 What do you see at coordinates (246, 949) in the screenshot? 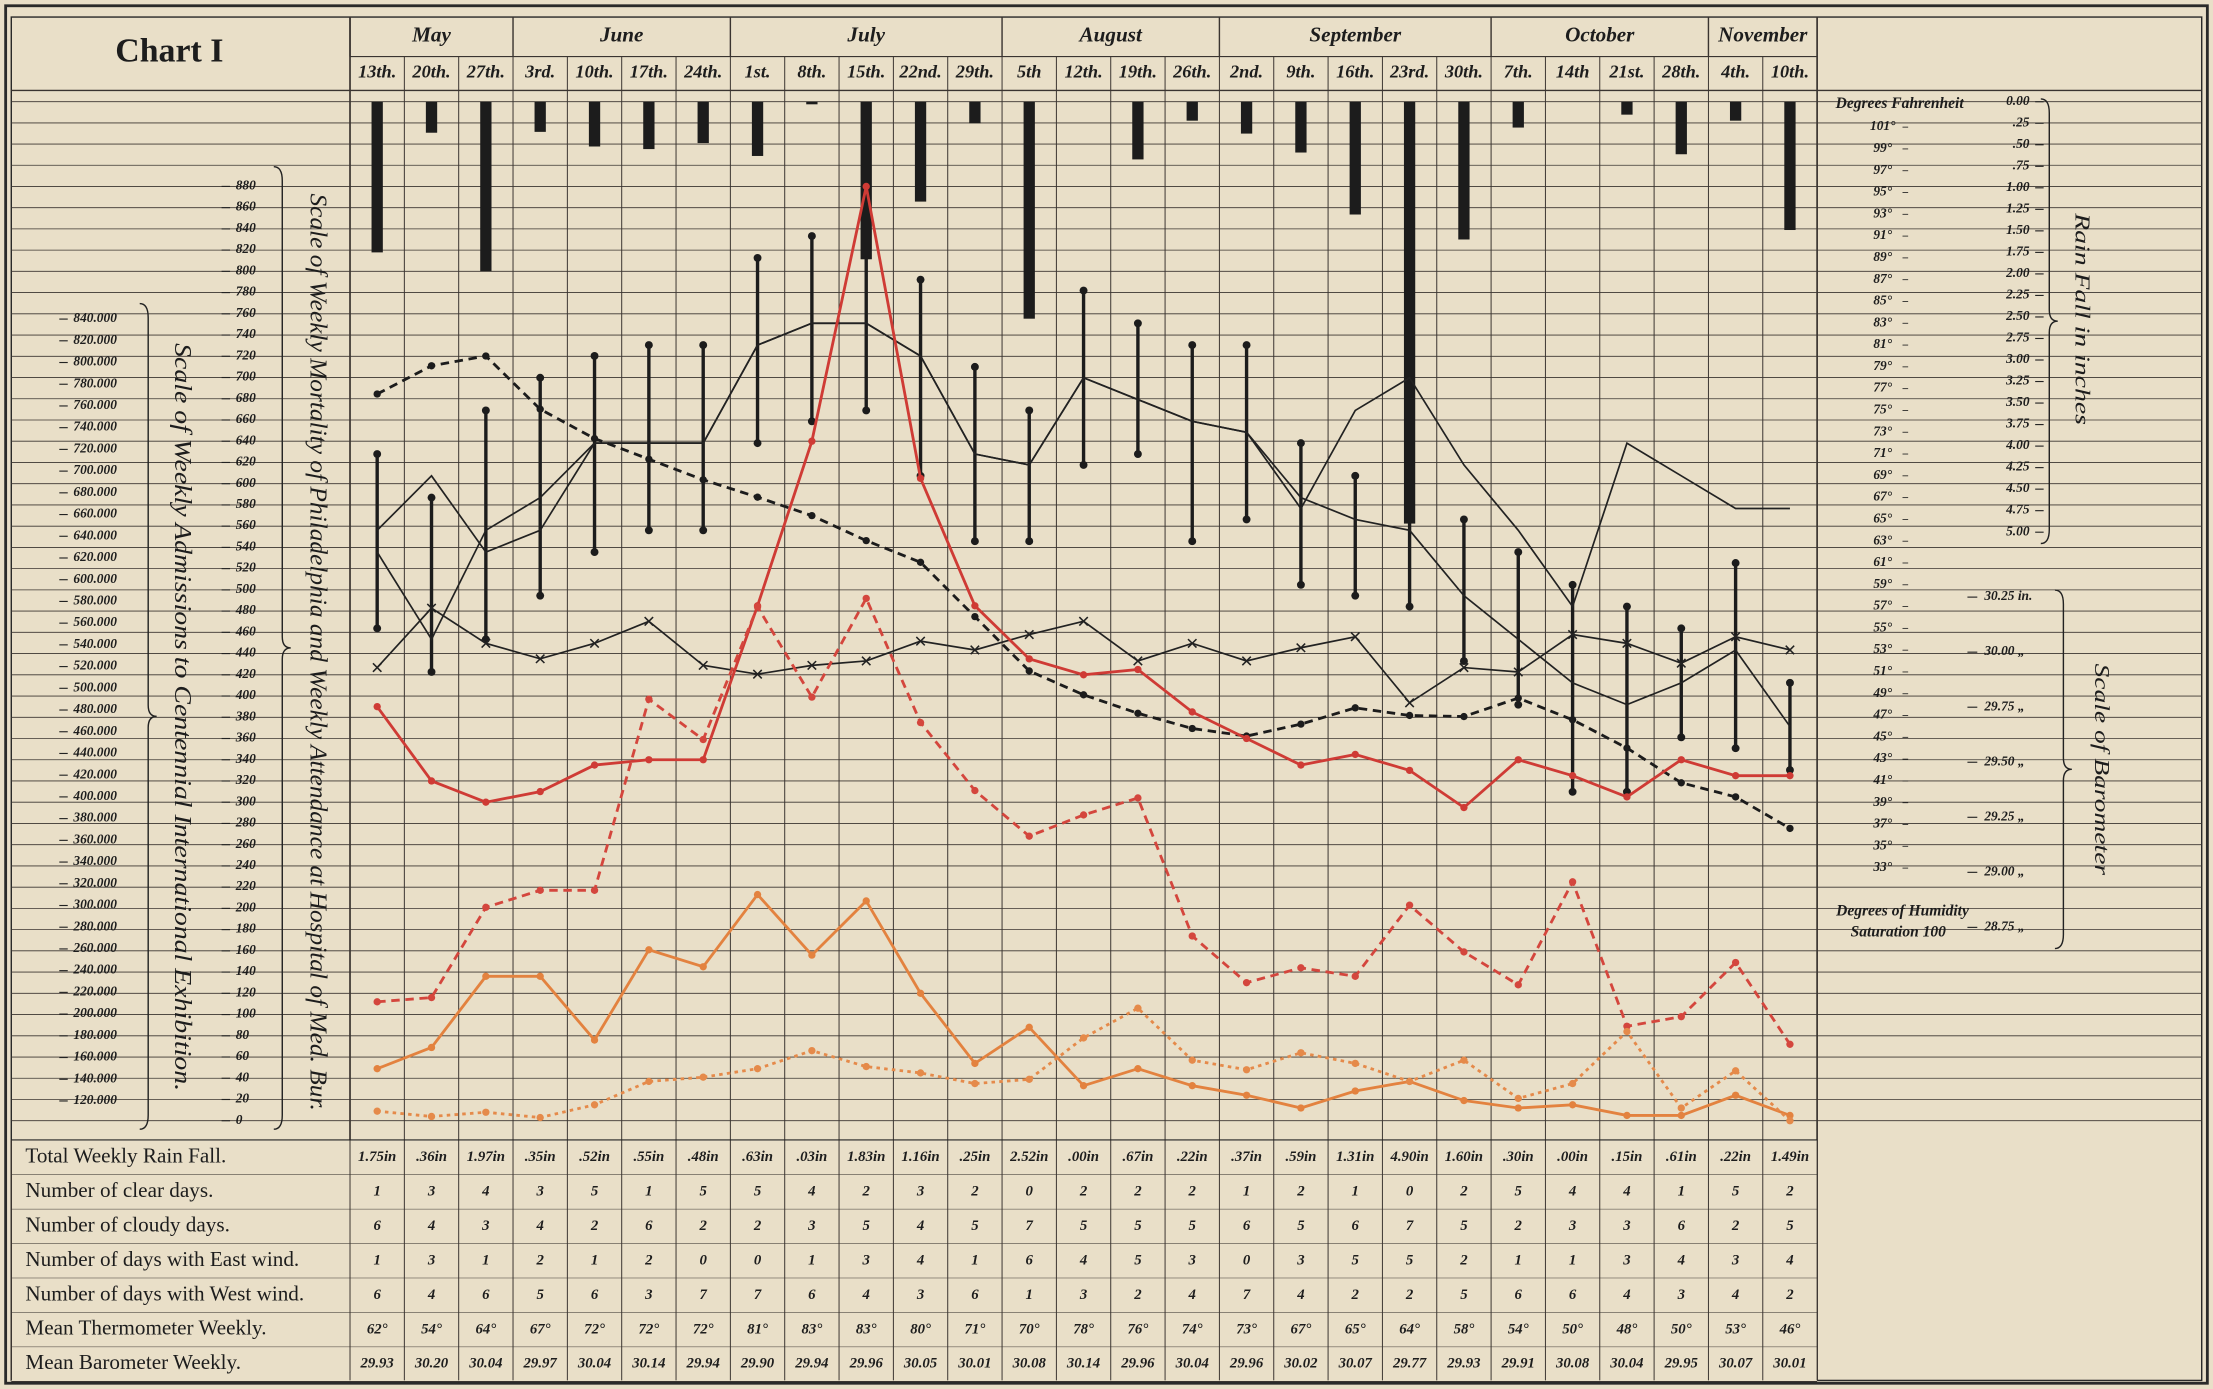
I see `y-tick-label: 160` at bounding box center [246, 949].